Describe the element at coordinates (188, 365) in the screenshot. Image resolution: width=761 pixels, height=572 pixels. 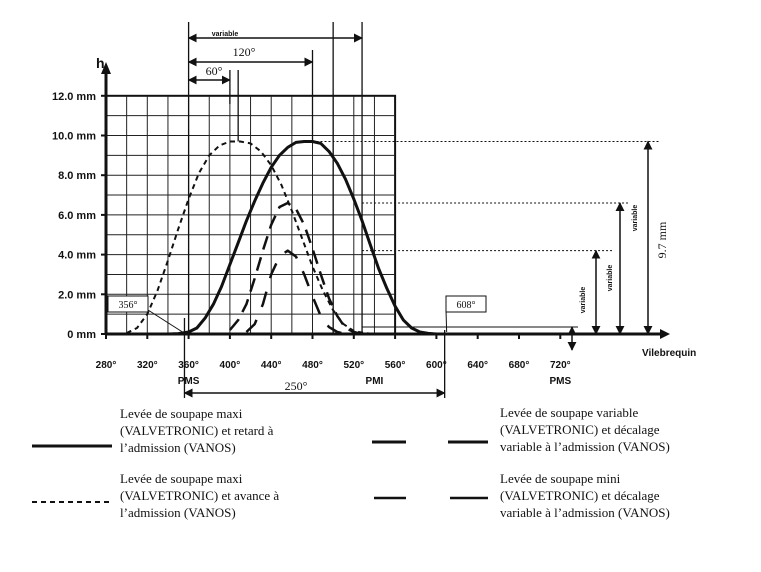
I see `x-tick-label: 360°` at that location.